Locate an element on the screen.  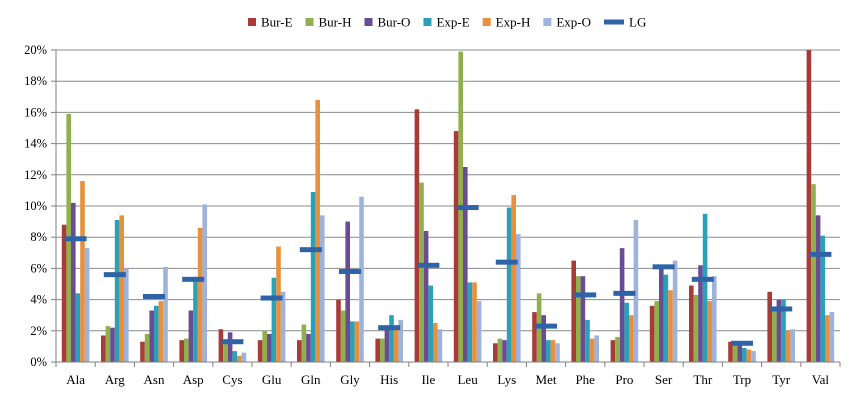
bar-bur-e-tyr is located at coordinates (769, 326).